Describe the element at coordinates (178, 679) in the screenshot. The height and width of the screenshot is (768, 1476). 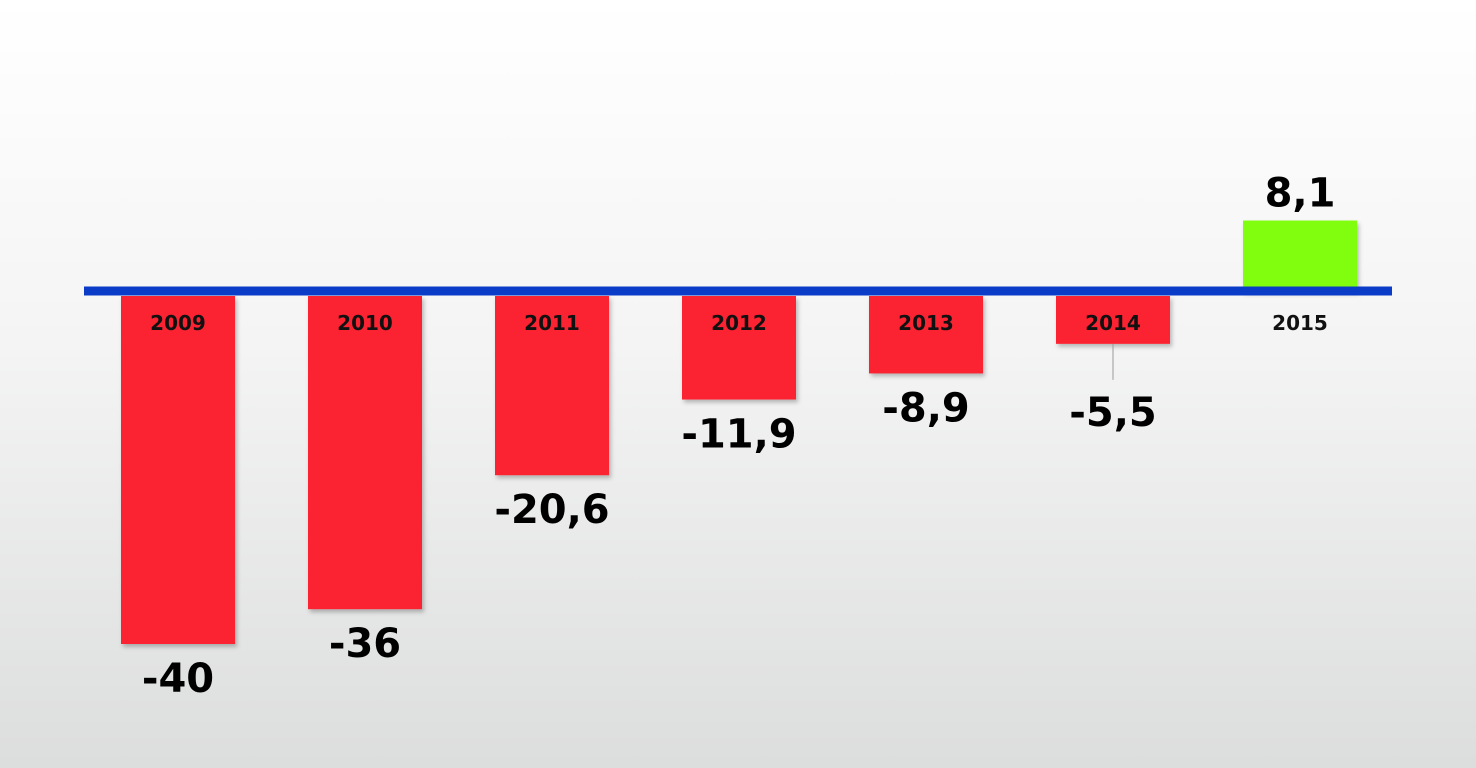
I see `value-label-2009: -40` at that location.